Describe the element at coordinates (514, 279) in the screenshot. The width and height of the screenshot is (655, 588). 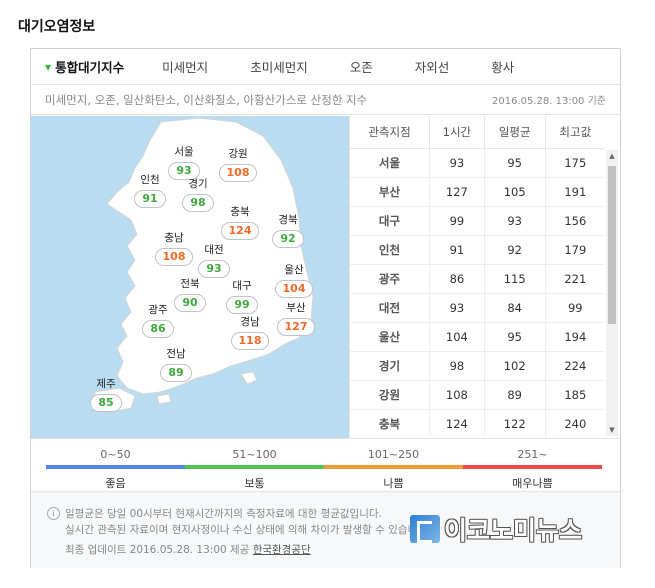
I see `cell-value: 115` at that location.